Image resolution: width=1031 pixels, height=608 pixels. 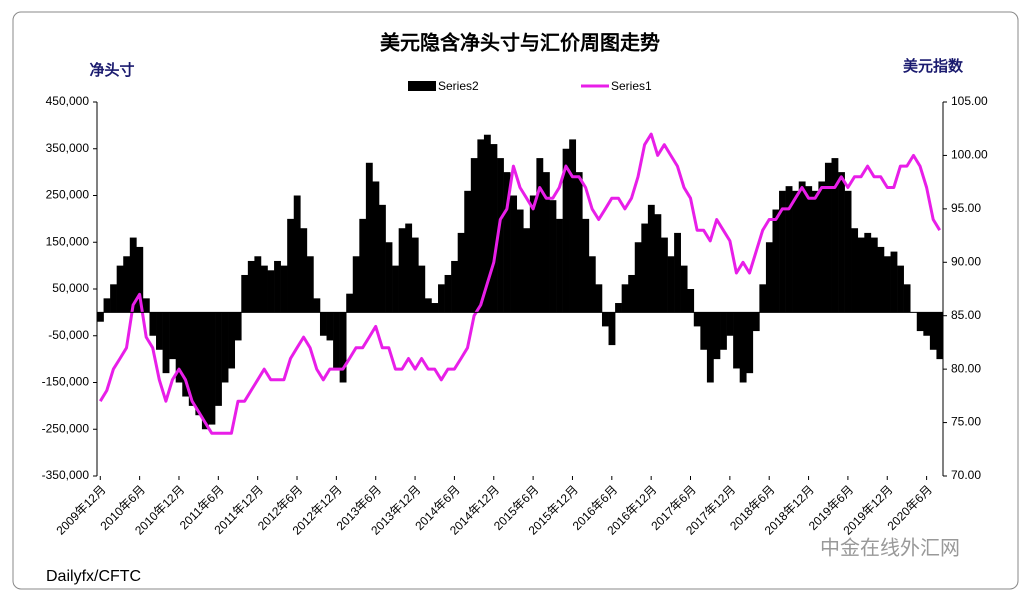 What do you see at coordinates (520, 43) in the screenshot?
I see `chart-title: 美元隐含净头寸与汇价周图走势` at bounding box center [520, 43].